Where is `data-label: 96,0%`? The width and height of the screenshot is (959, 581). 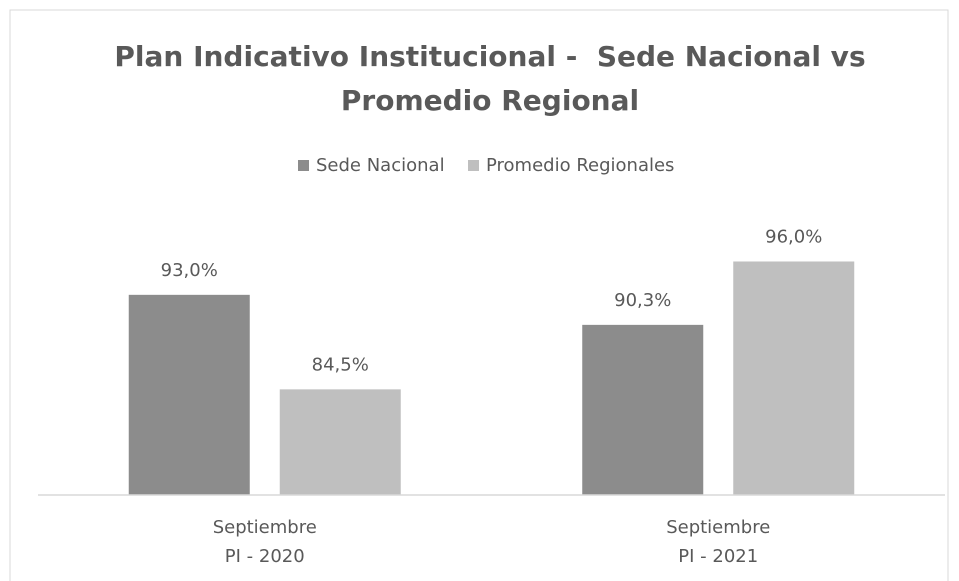 data-label: 96,0% is located at coordinates (793, 236).